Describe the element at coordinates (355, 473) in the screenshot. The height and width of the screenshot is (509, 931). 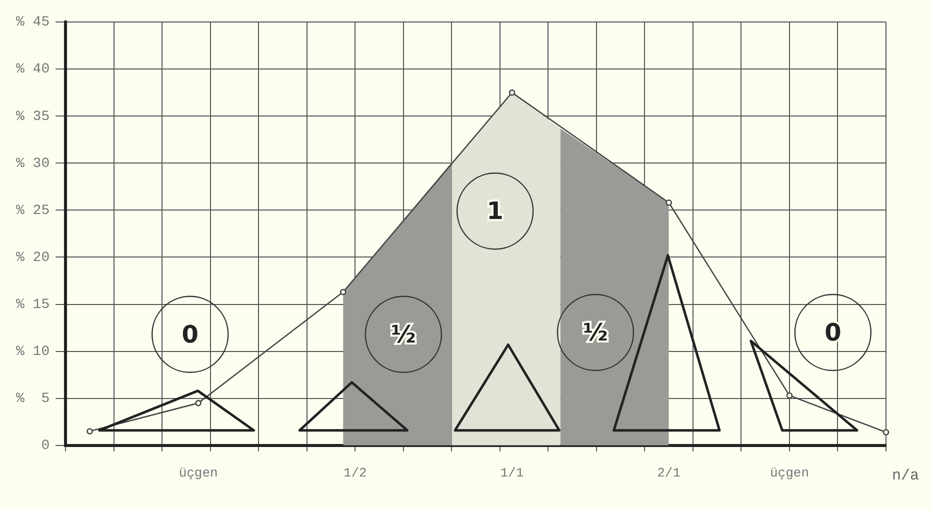
I see `x-tick-label: 1/2` at that location.